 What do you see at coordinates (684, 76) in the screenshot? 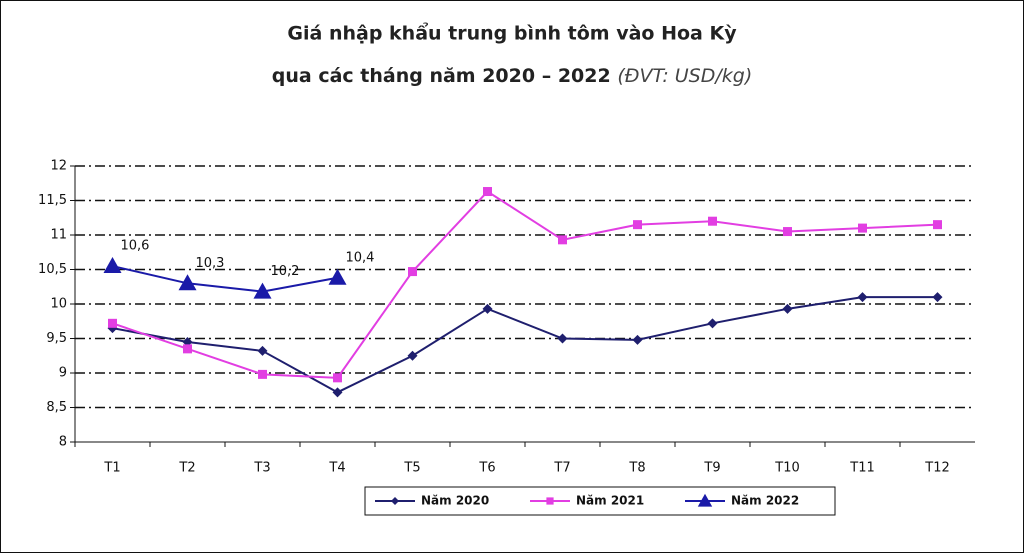
I see `unit: (ĐVT: USD/kg)` at bounding box center [684, 76].